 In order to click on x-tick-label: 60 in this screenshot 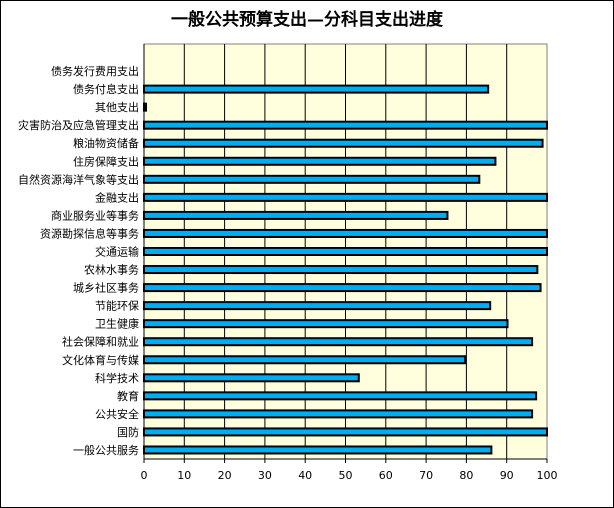, I will do `click(386, 475)`.